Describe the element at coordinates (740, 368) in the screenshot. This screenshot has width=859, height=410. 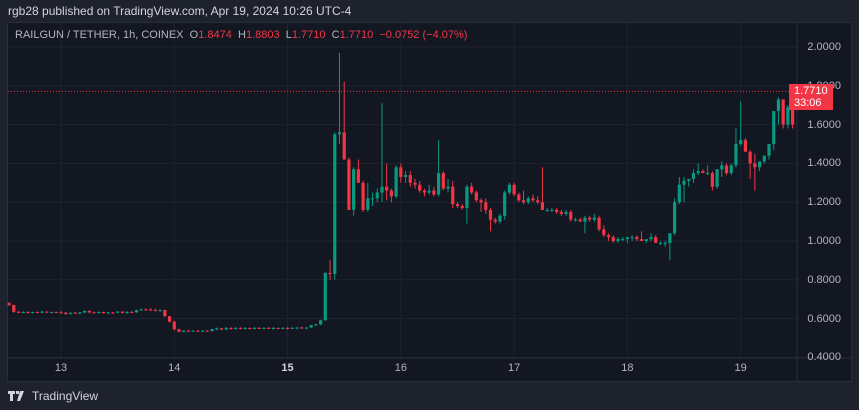
I see `time-tick: 19` at that location.